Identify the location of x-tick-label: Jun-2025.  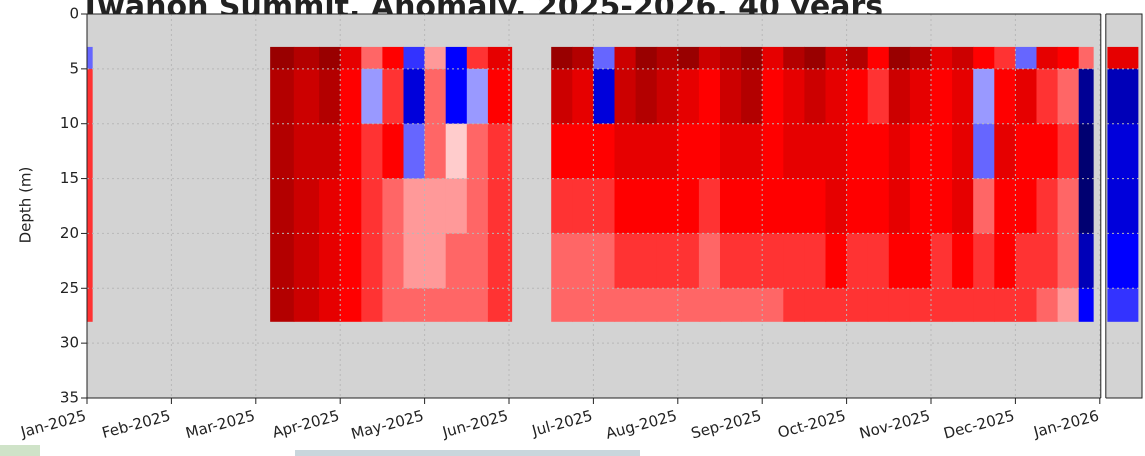
(475, 423).